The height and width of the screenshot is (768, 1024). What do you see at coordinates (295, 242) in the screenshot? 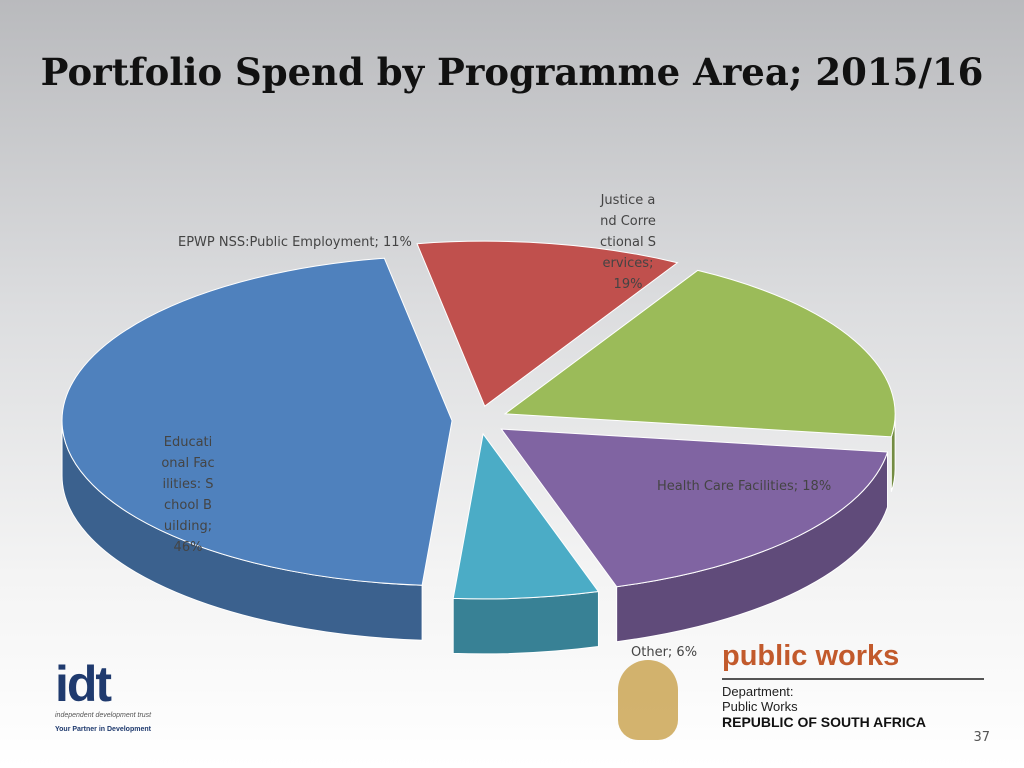
I see `data-label: EPWP NSS:Public Employment; 11%` at bounding box center [295, 242].